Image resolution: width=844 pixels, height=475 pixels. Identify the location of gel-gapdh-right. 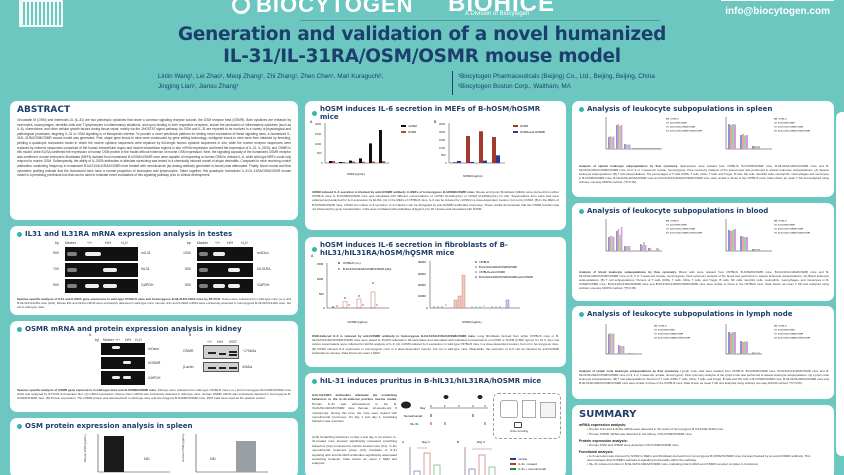
(225, 286).